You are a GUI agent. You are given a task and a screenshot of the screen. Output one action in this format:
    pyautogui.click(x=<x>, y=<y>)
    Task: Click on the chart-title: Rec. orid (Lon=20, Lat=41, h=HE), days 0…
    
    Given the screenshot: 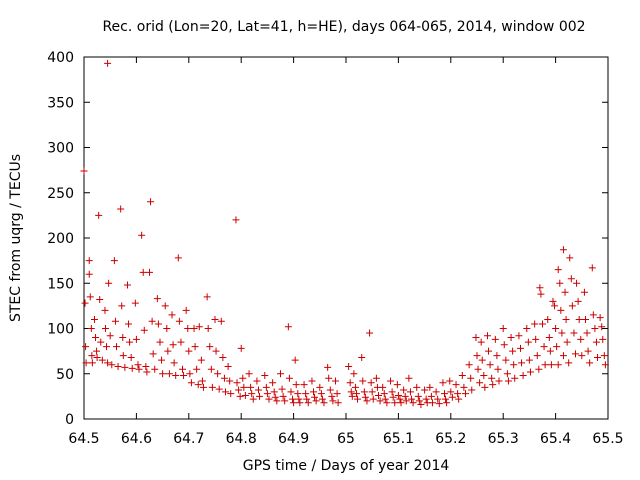 What is the action you would take?
    pyautogui.click(x=343, y=27)
    